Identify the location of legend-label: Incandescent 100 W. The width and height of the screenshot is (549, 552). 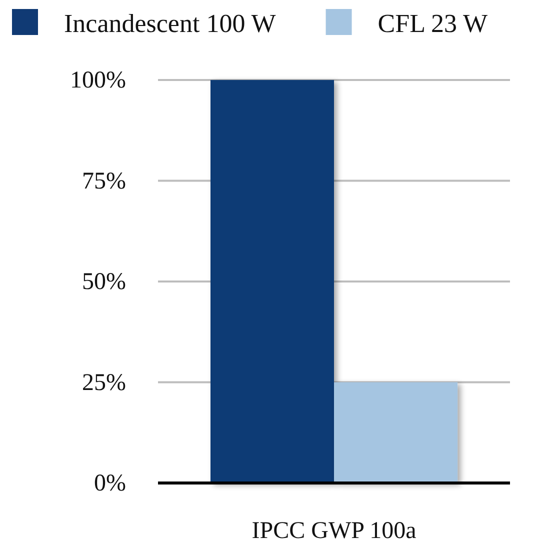
(170, 23).